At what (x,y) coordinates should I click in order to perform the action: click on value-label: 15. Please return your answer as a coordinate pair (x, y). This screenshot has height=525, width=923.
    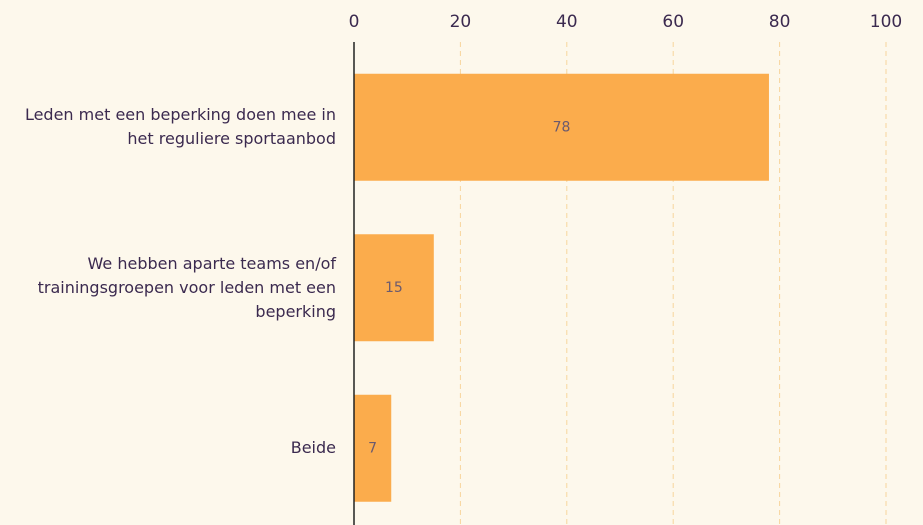
    Looking at the image, I should click on (394, 288).